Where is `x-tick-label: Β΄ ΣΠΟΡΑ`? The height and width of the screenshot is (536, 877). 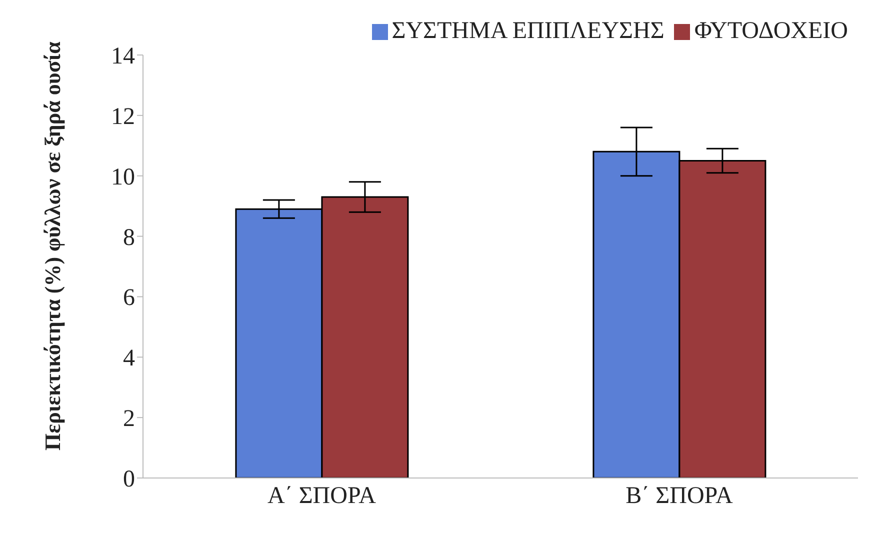
x-tick-label: Β΄ ΣΠΟΡΑ is located at coordinates (680, 496).